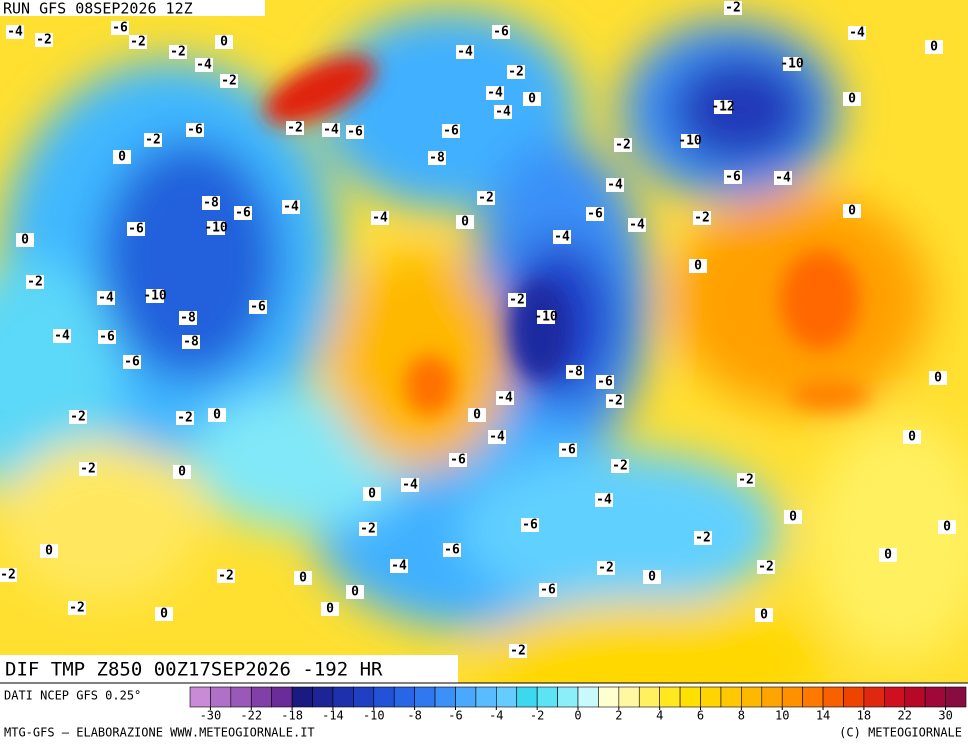 The image size is (968, 745). Describe the element at coordinates (194, 670) in the screenshot. I see `map-title: DIF TMP Z850 00Z17SEP2026 -192 HR` at that location.